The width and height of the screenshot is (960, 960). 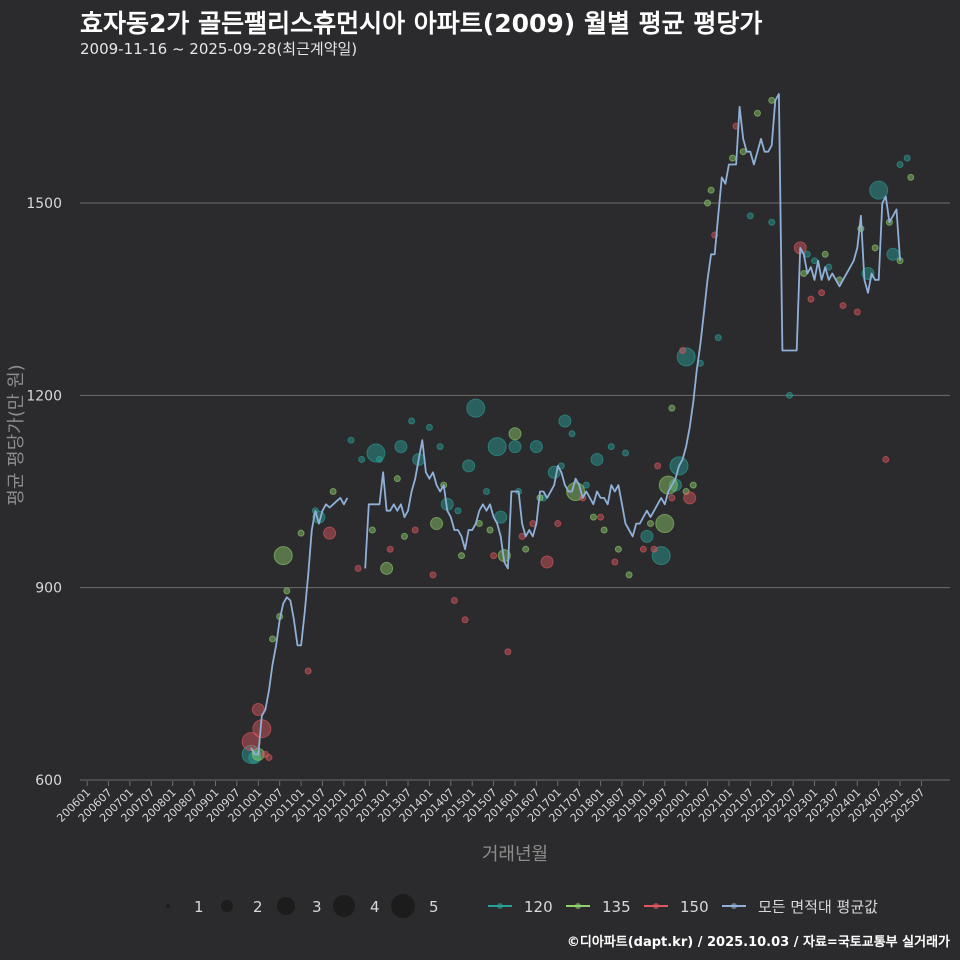 I want to click on page-subtitle: 2009-11-16 ~ 2025-09-28(최근계약일), so click(x=219, y=49).